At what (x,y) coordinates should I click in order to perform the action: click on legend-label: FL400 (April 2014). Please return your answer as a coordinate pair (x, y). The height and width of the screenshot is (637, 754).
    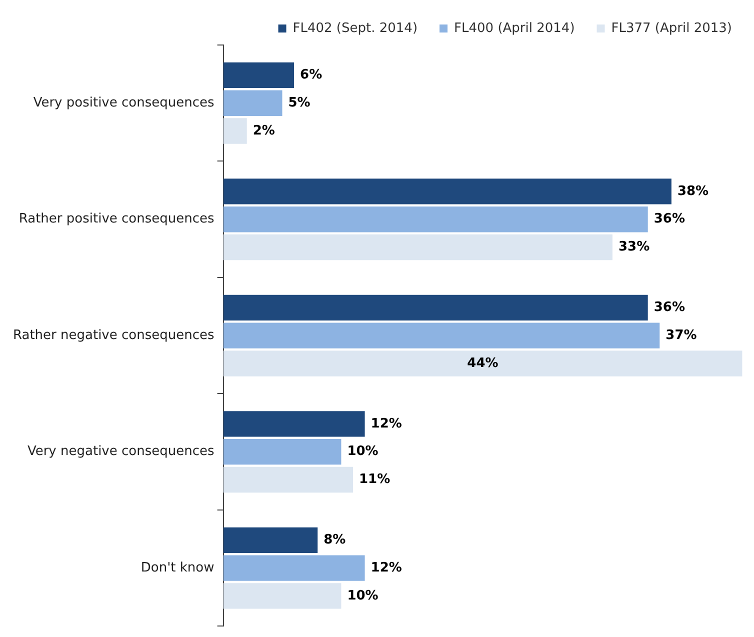
    Looking at the image, I should click on (514, 28).